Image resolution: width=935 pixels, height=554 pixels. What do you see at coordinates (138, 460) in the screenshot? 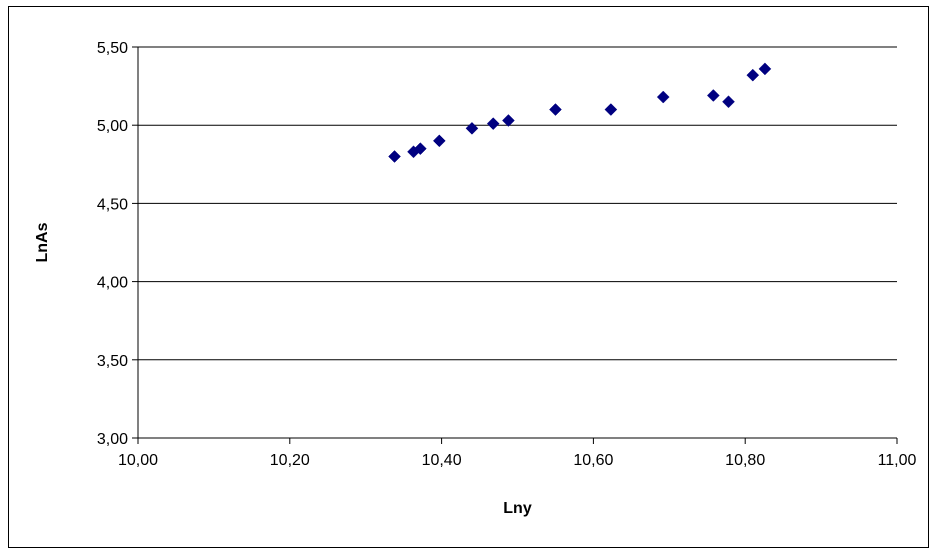
I see `x-tick-label: 10,00` at bounding box center [138, 460].